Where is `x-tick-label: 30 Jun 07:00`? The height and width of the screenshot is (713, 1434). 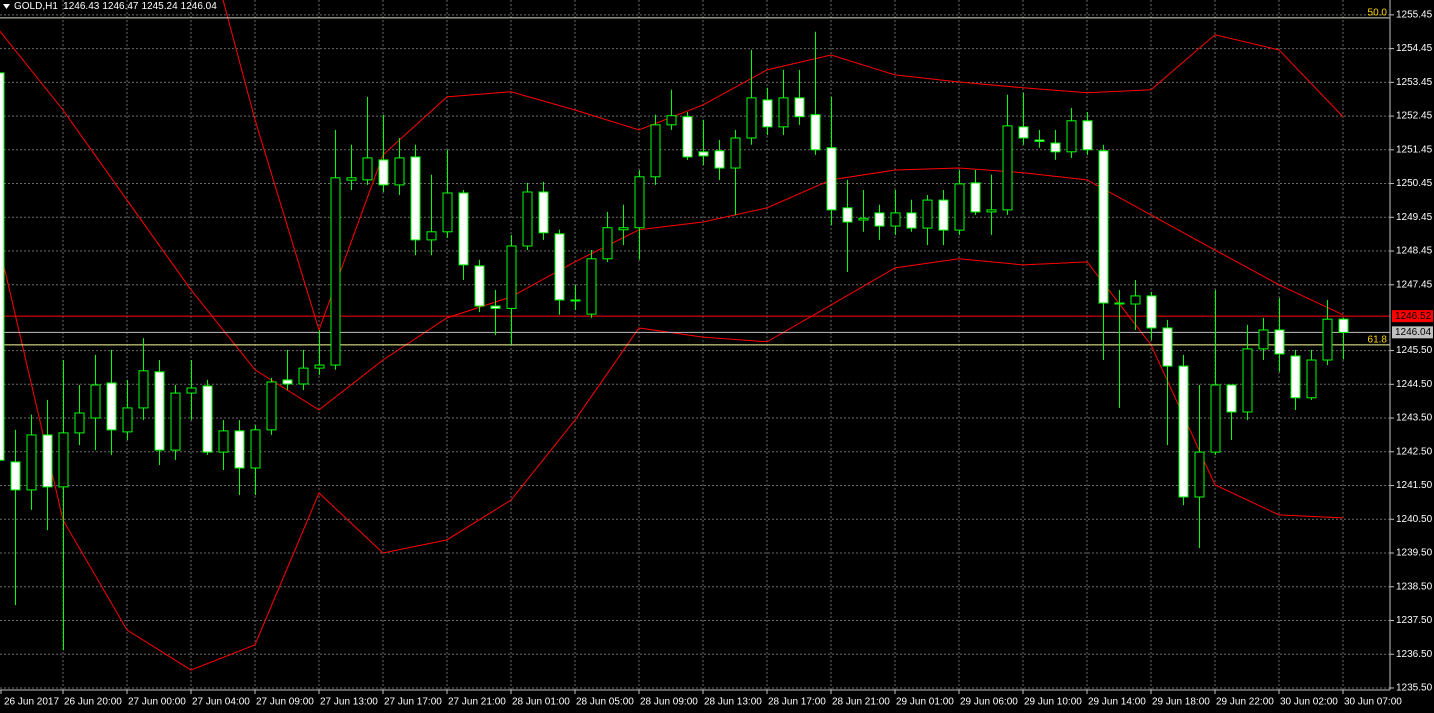 x-tick-label: 30 Jun 07:00 is located at coordinates (1373, 702).